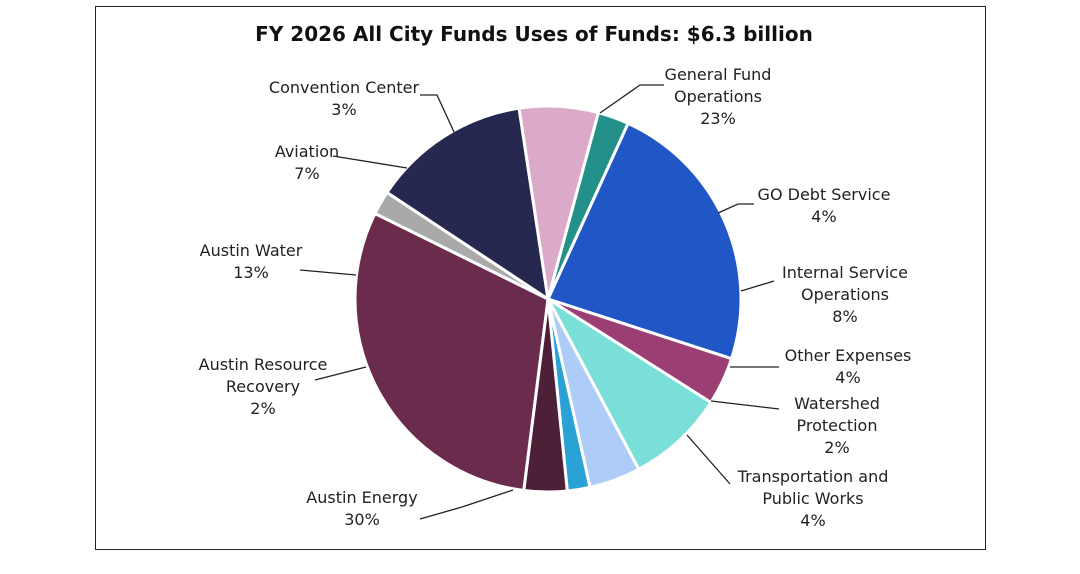 This screenshot has height=574, width=1080. What do you see at coordinates (467, 203) in the screenshot?
I see `pie-slice-austin-water` at bounding box center [467, 203].